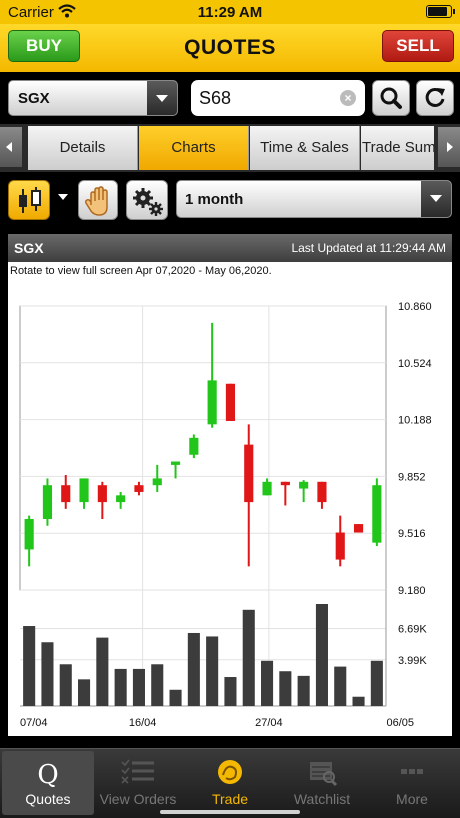 This screenshot has height=818, width=460. I want to click on x-tick-label: 07/04, so click(34, 723).